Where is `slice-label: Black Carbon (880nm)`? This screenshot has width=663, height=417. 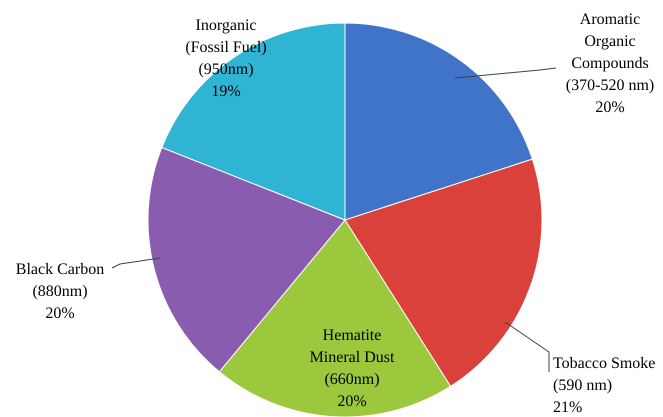
slice-label: Black Carbon (880nm) is located at coordinates (60, 280).